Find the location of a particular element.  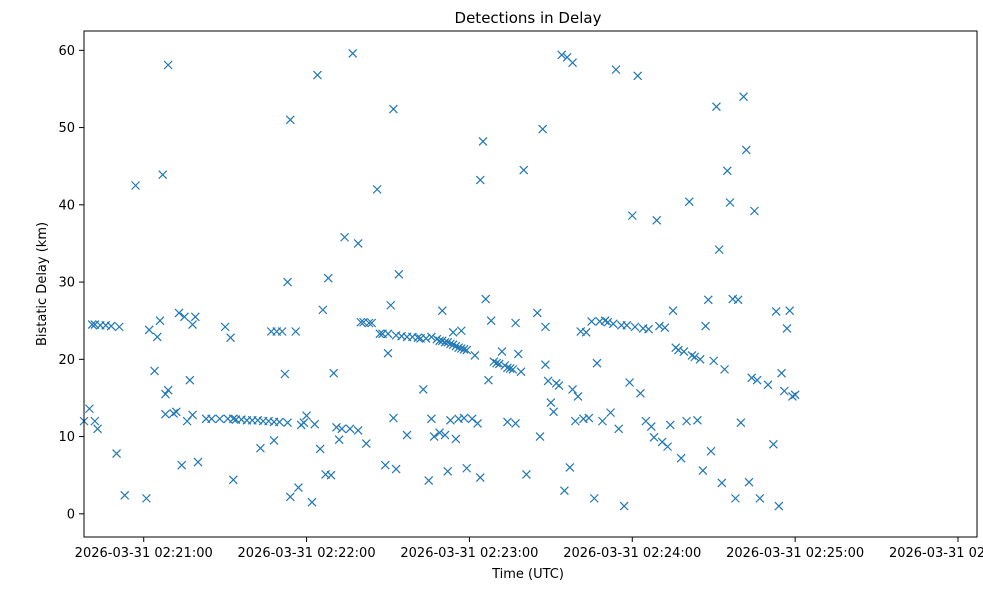

y-tick-label: 20 is located at coordinates (66, 360).